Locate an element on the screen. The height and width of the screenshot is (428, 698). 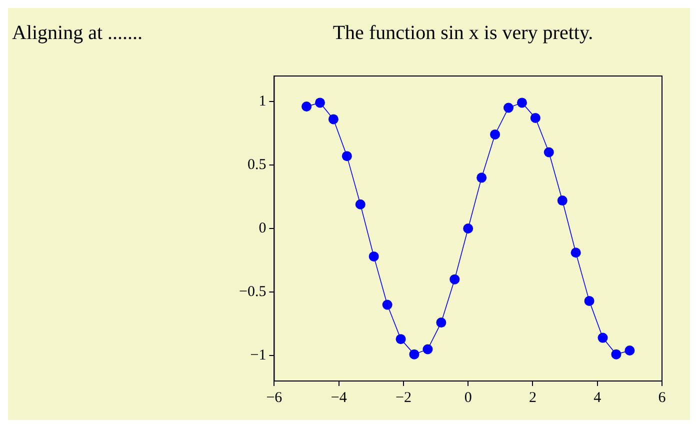
x-tick-label: 0 is located at coordinates (468, 398).